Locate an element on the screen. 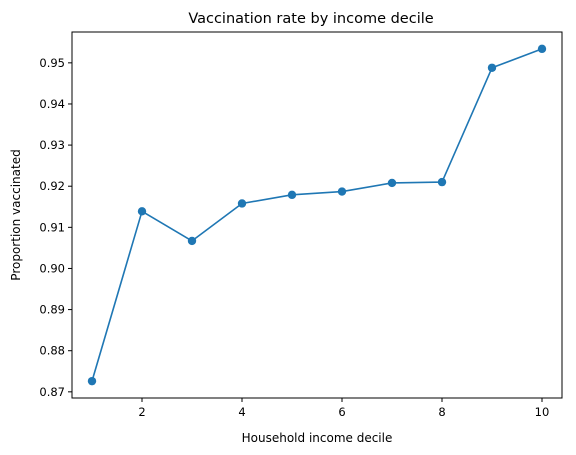 This screenshot has width=576, height=455. x-tick-label: 10 is located at coordinates (542, 412).